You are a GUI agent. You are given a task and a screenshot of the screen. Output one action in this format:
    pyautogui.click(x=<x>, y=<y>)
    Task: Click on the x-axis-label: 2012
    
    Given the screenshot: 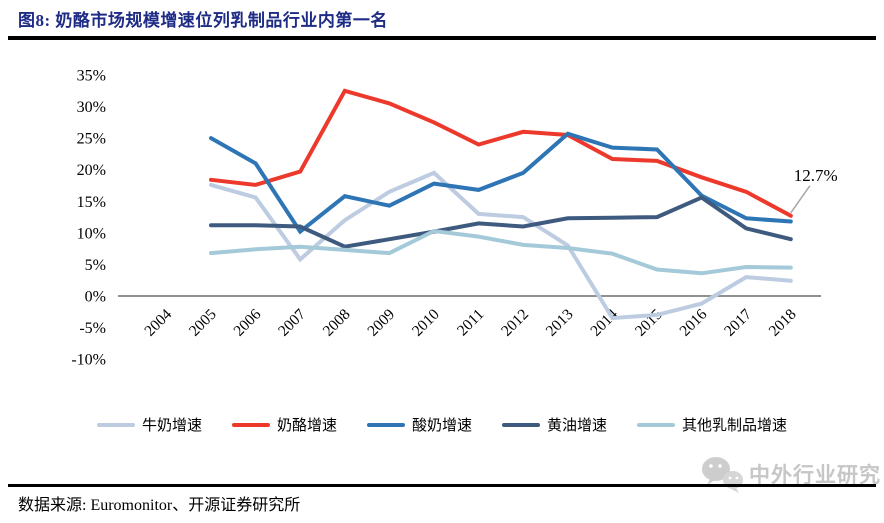 What is the action you would take?
    pyautogui.click(x=515, y=323)
    